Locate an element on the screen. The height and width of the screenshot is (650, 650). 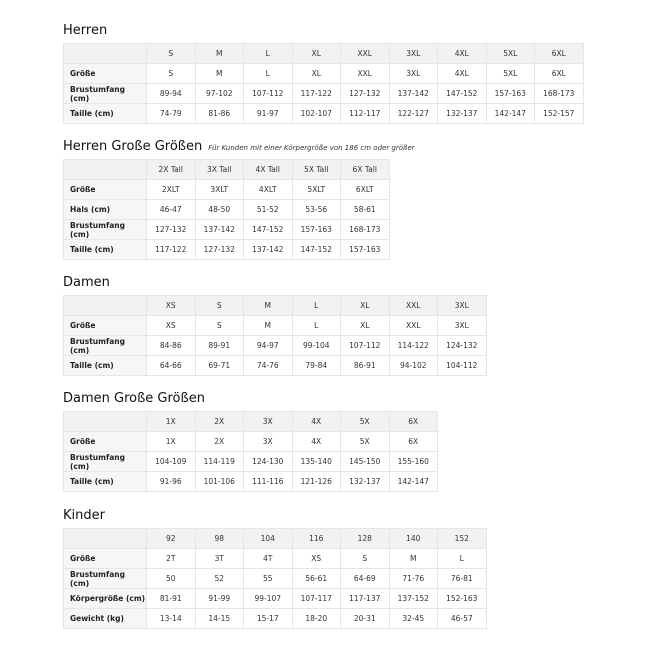
table-cell: 46-57 is located at coordinates (462, 618).